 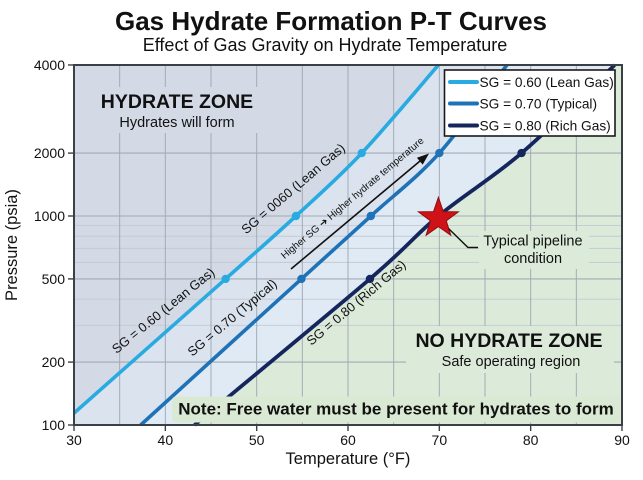 What do you see at coordinates (54, 425) in the screenshot?
I see `y-tick-label-100: 100` at bounding box center [54, 425].